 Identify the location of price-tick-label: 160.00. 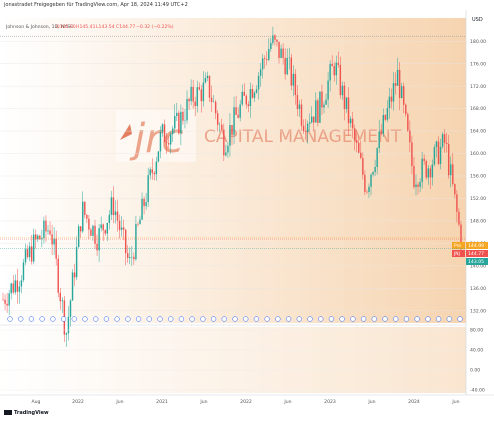
(478, 154).